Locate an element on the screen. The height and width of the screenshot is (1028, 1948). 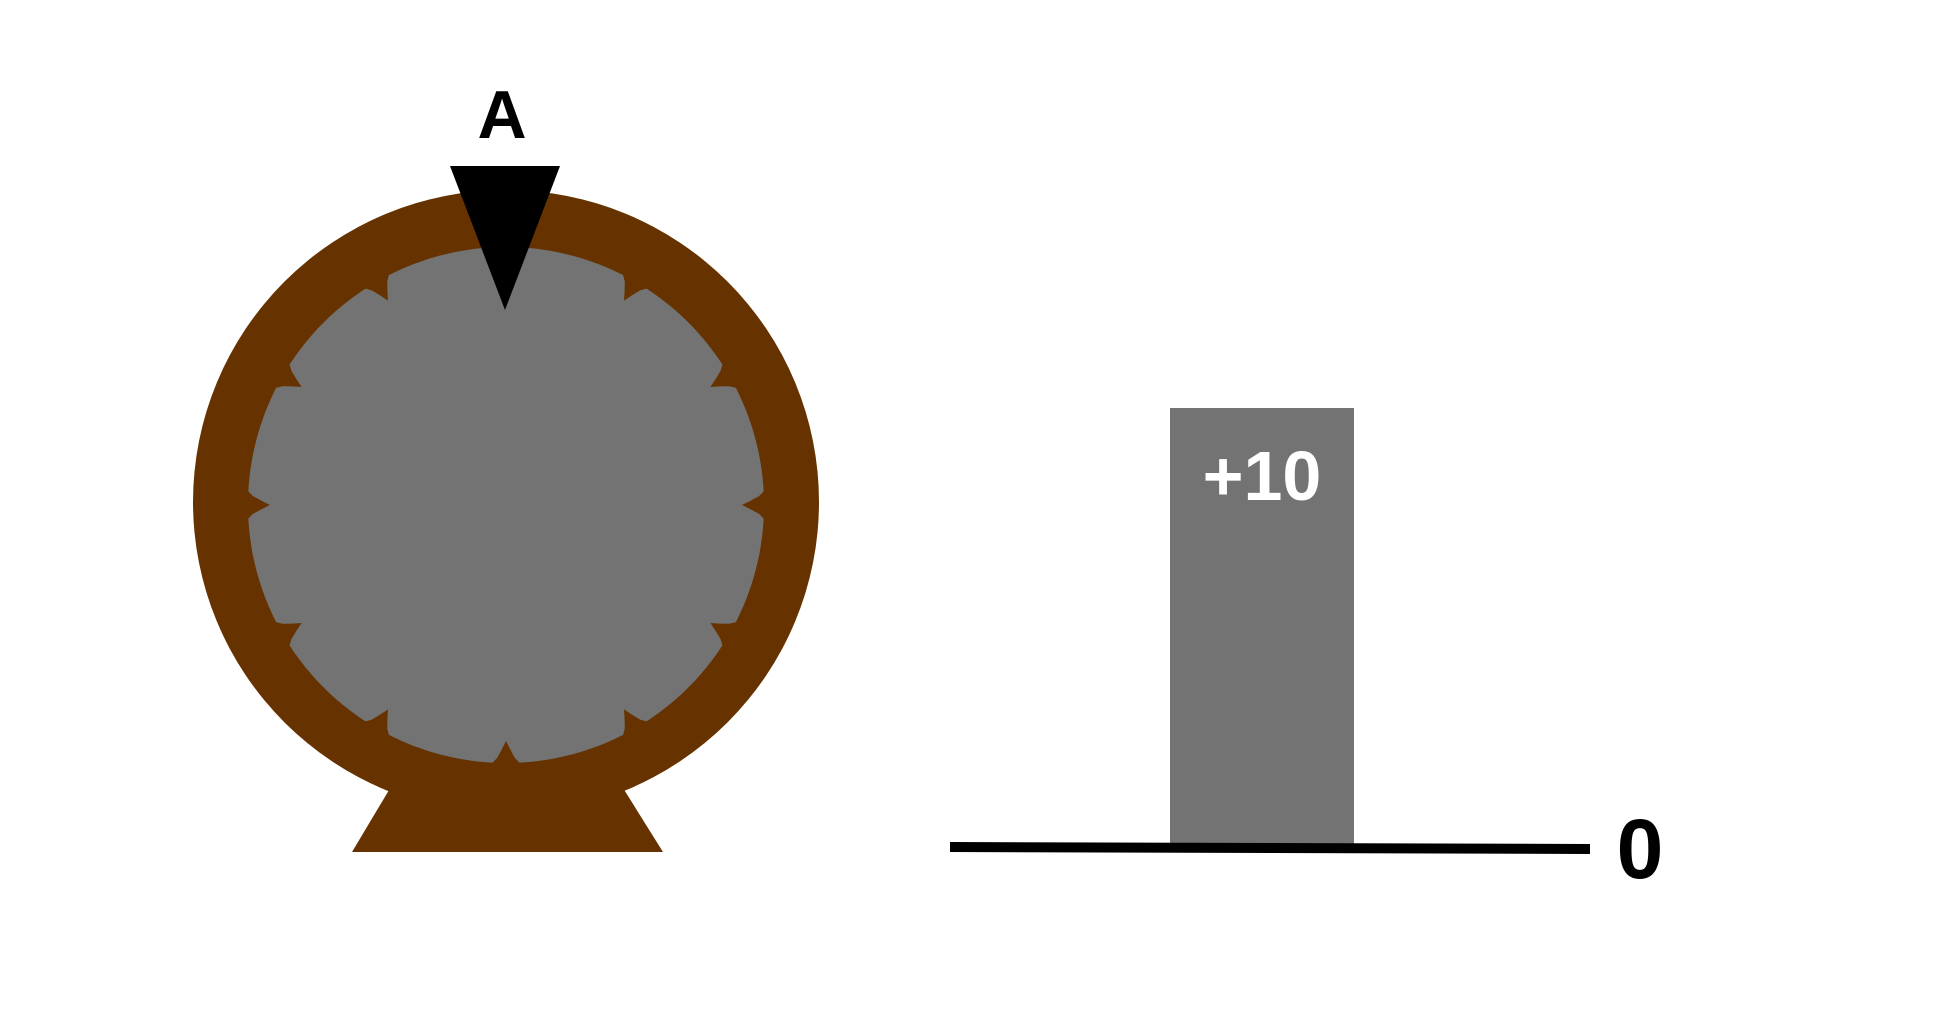
bar-group: +10 is located at coordinates (1262, 627).